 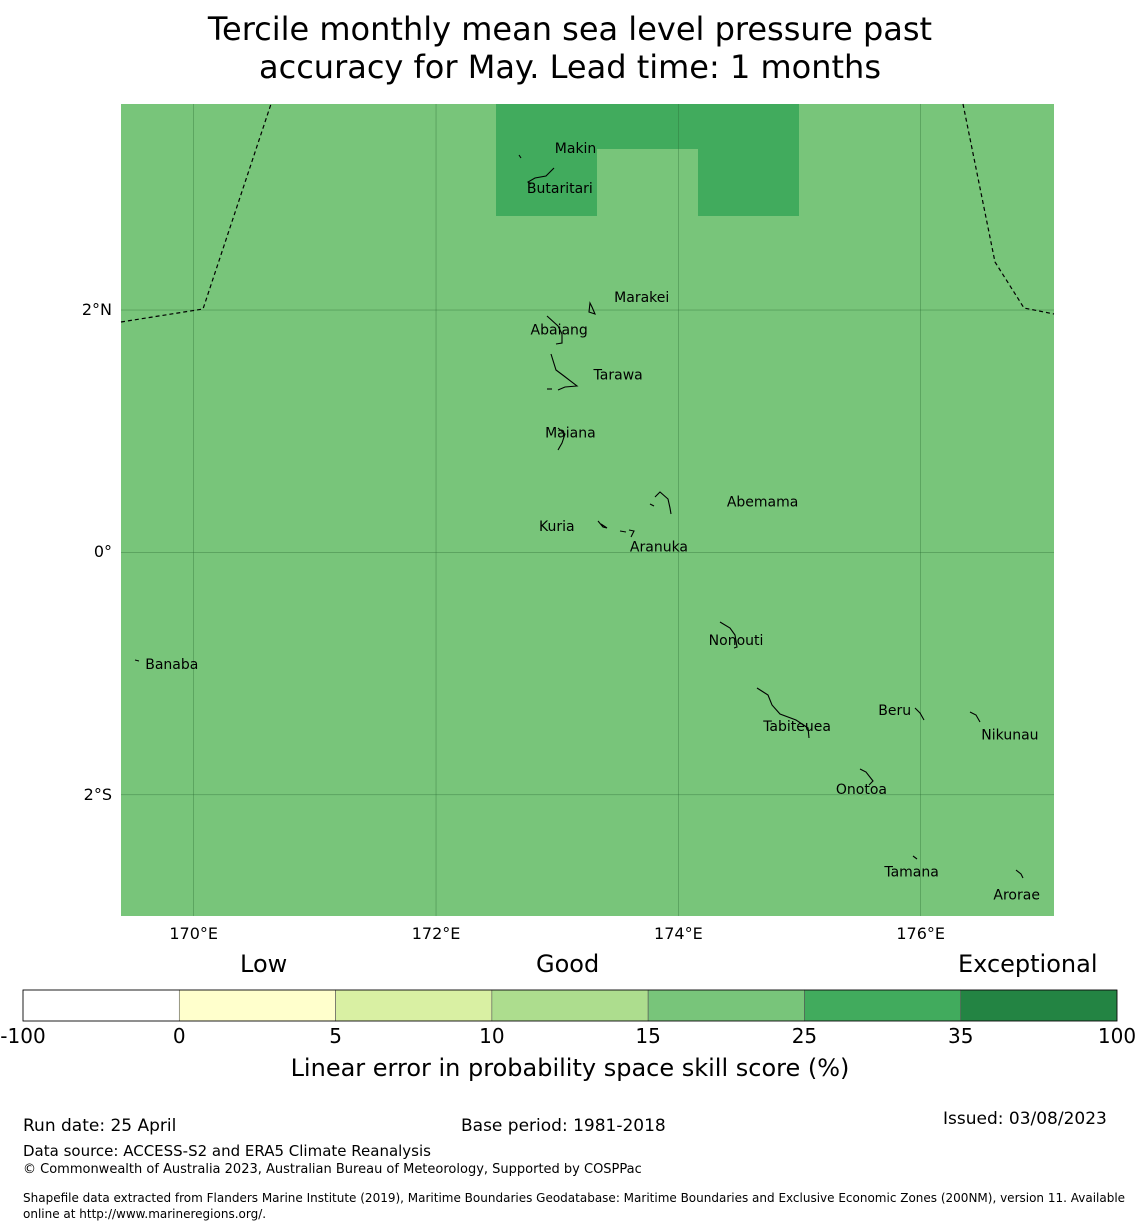 What do you see at coordinates (569, 67) in the screenshot?
I see `title-line-2: accuracy for May. Lead time: 1 months` at bounding box center [569, 67].